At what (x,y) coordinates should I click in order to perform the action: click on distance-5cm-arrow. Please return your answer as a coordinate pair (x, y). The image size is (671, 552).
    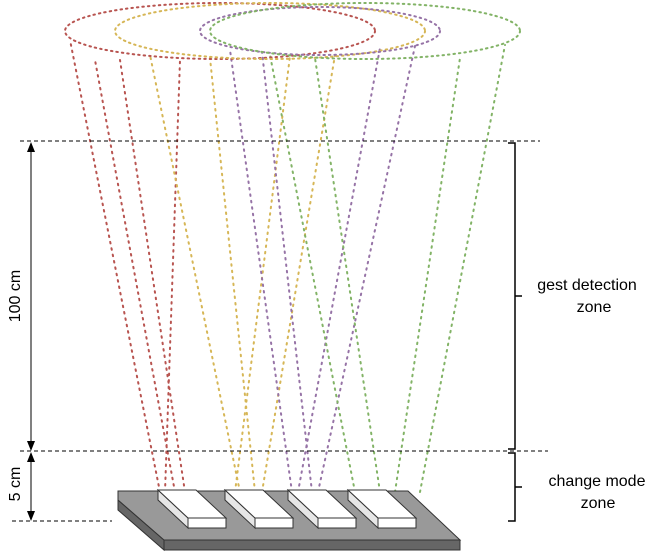
    Looking at the image, I should click on (31, 486).